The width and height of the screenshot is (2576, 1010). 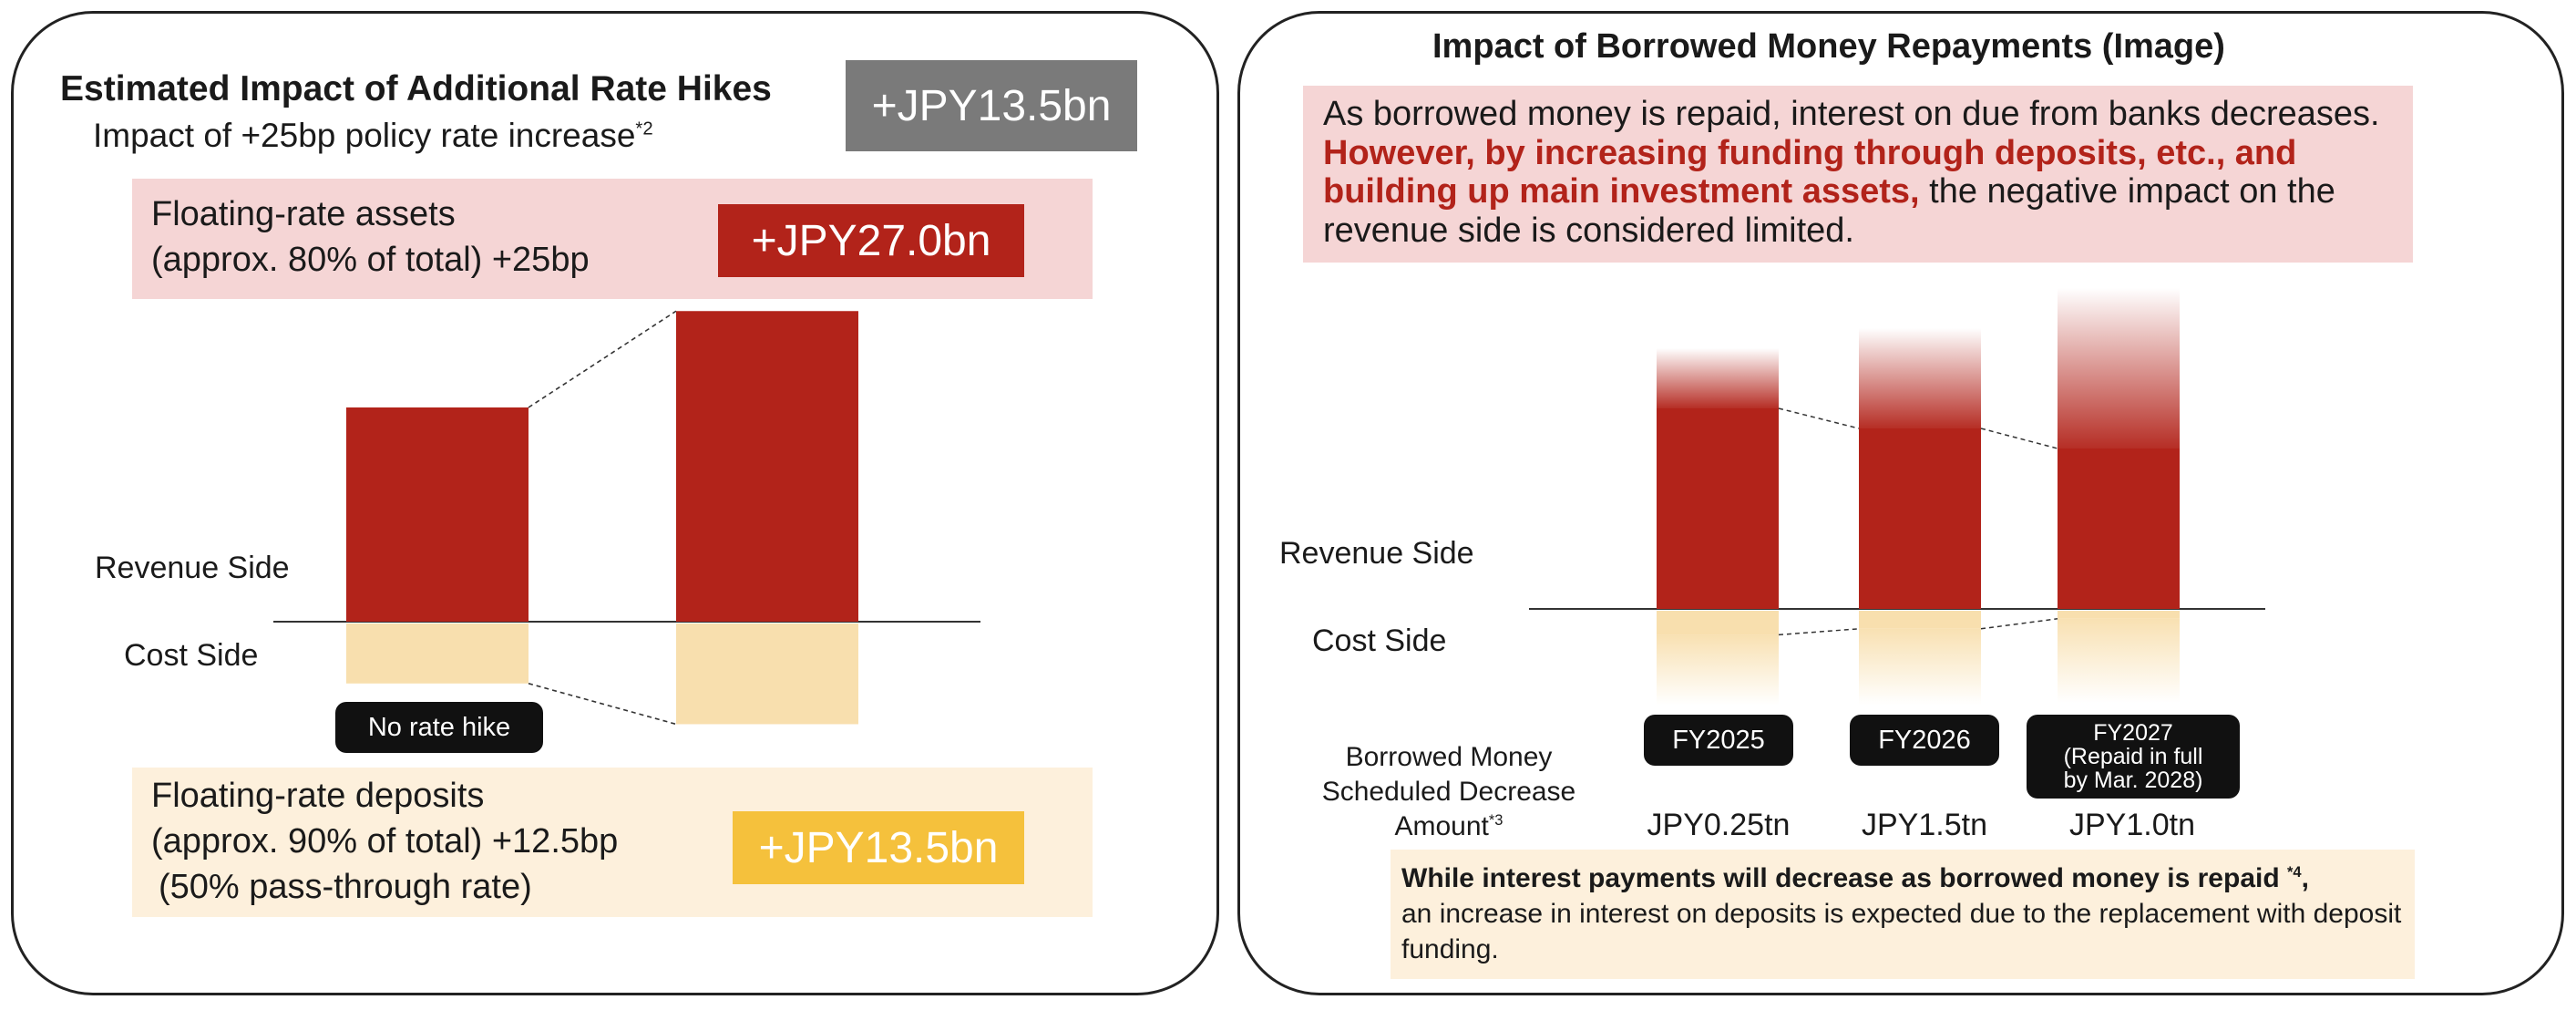 I want to click on note-box, so click(x=1903, y=914).